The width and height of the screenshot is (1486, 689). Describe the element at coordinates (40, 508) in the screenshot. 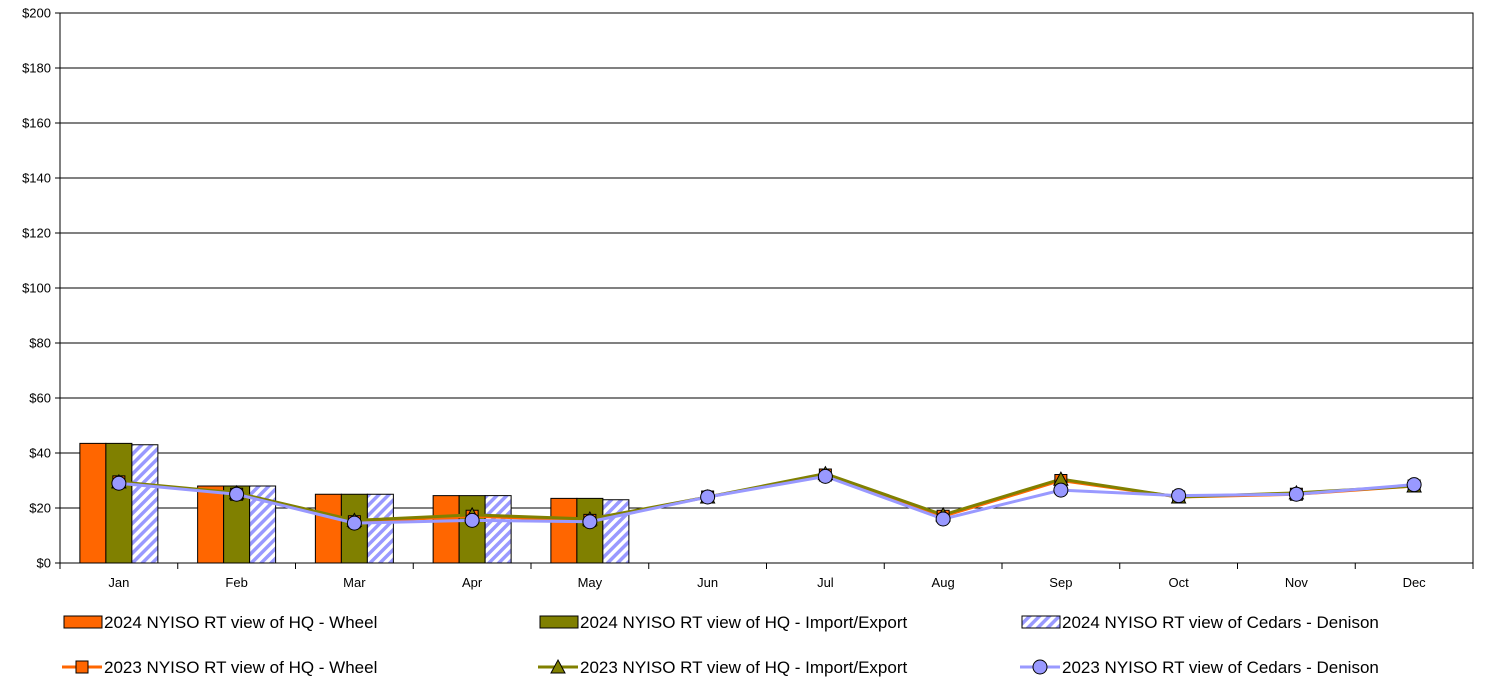

I see `y-tick-label: $20` at that location.